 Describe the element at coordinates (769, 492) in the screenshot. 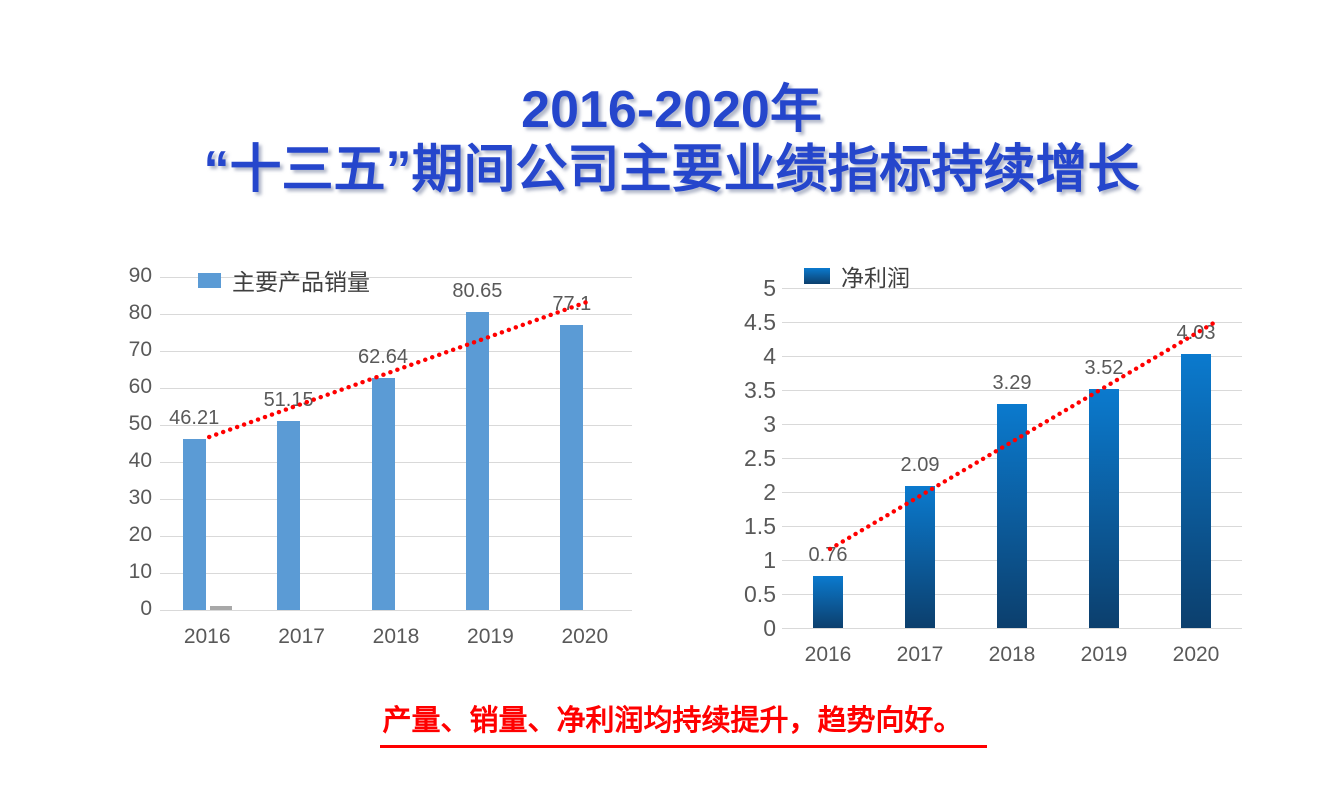

I see `y-axis-tick-label: 2` at that location.